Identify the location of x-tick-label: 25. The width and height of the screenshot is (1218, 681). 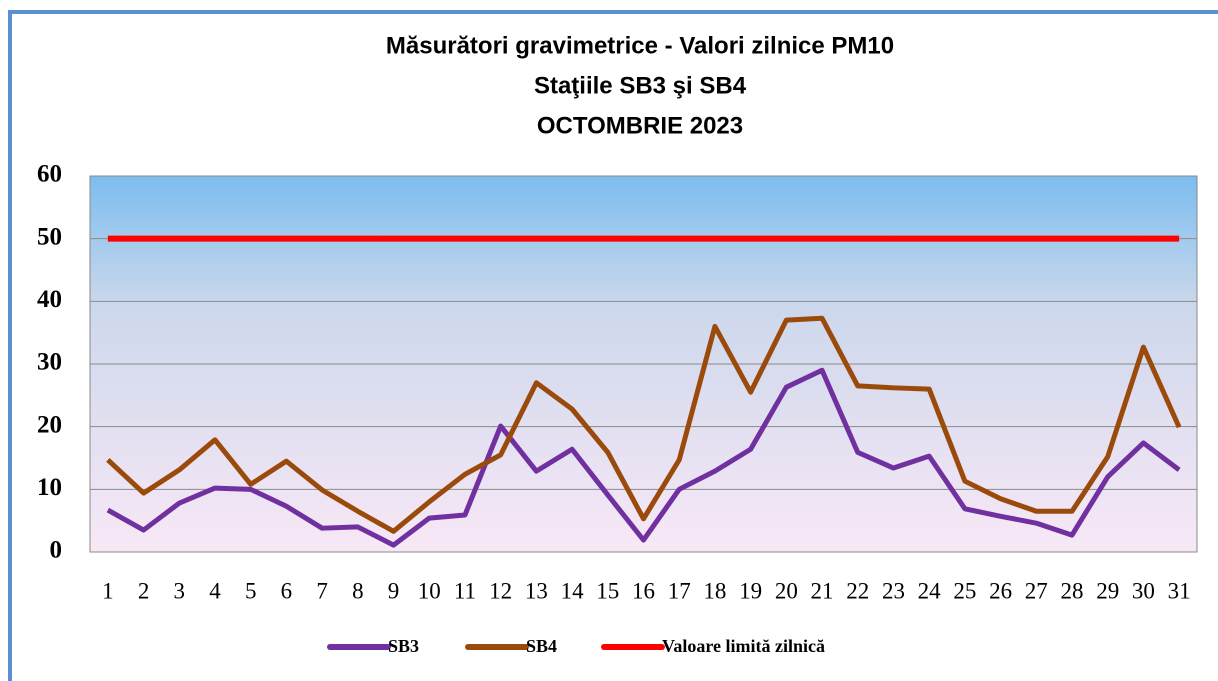
(964, 590).